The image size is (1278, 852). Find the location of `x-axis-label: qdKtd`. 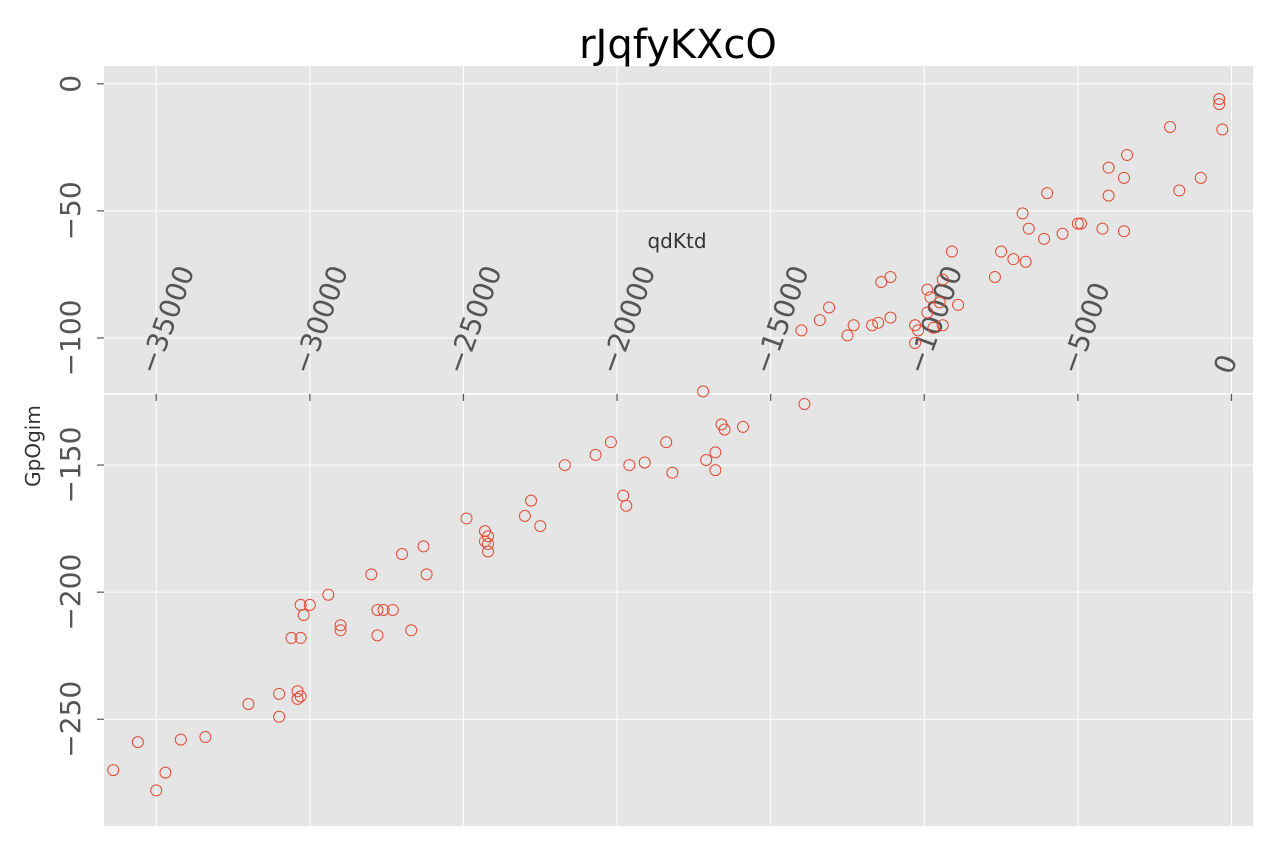

x-axis-label: qdKtd is located at coordinates (676, 241).